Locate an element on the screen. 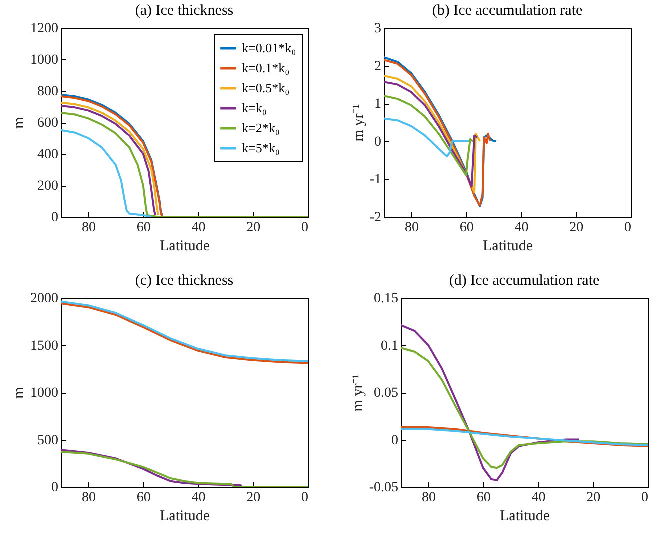  legend-label: k=k₀ is located at coordinates (254, 108).